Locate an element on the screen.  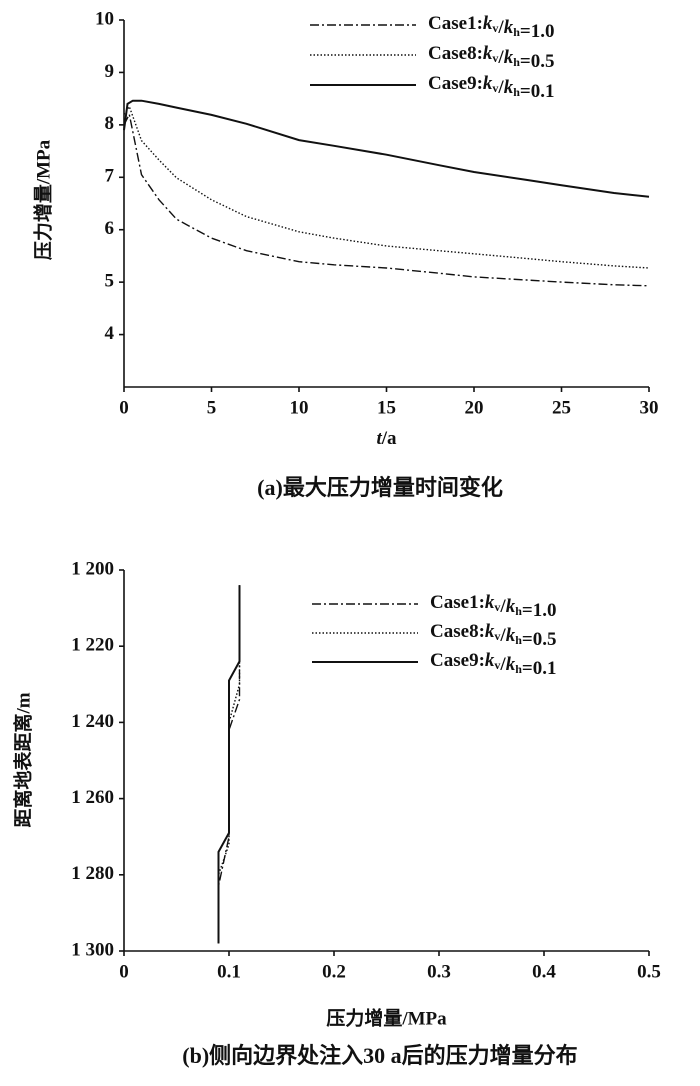
x-tick-label: 0.1 is located at coordinates (229, 971).